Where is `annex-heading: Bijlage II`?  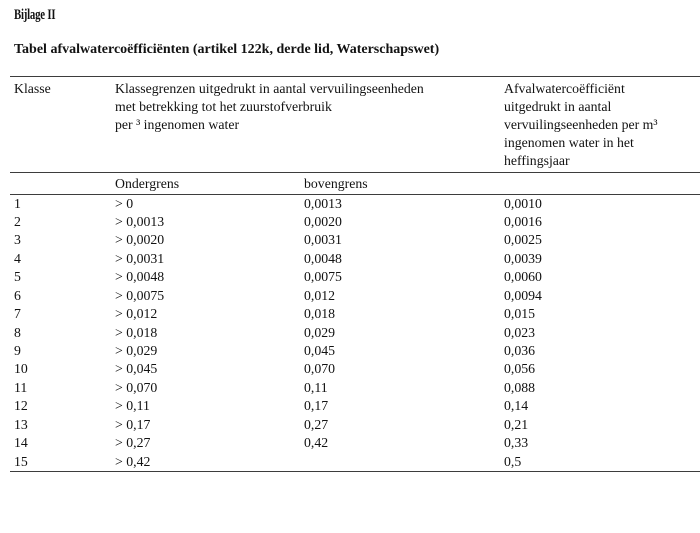
annex-heading: Bijlage II is located at coordinates (35, 15).